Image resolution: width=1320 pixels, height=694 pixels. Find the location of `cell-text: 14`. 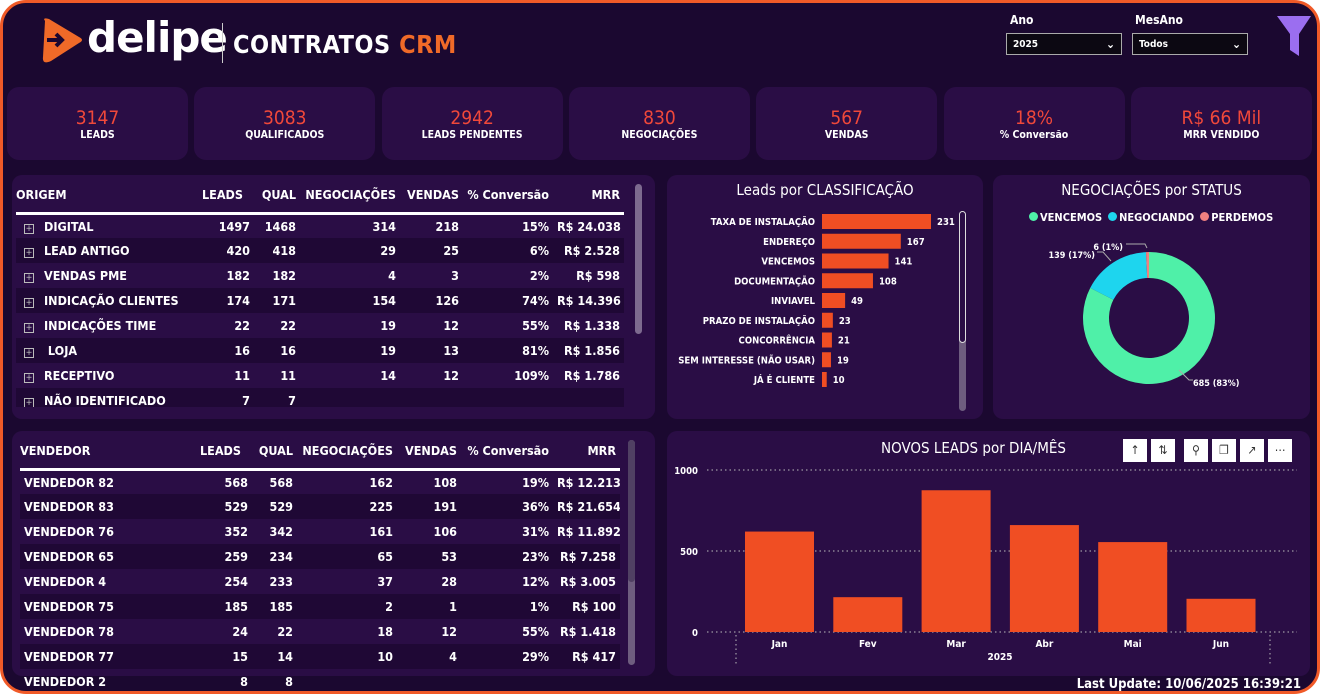

cell-text: 14 is located at coordinates (285, 656).